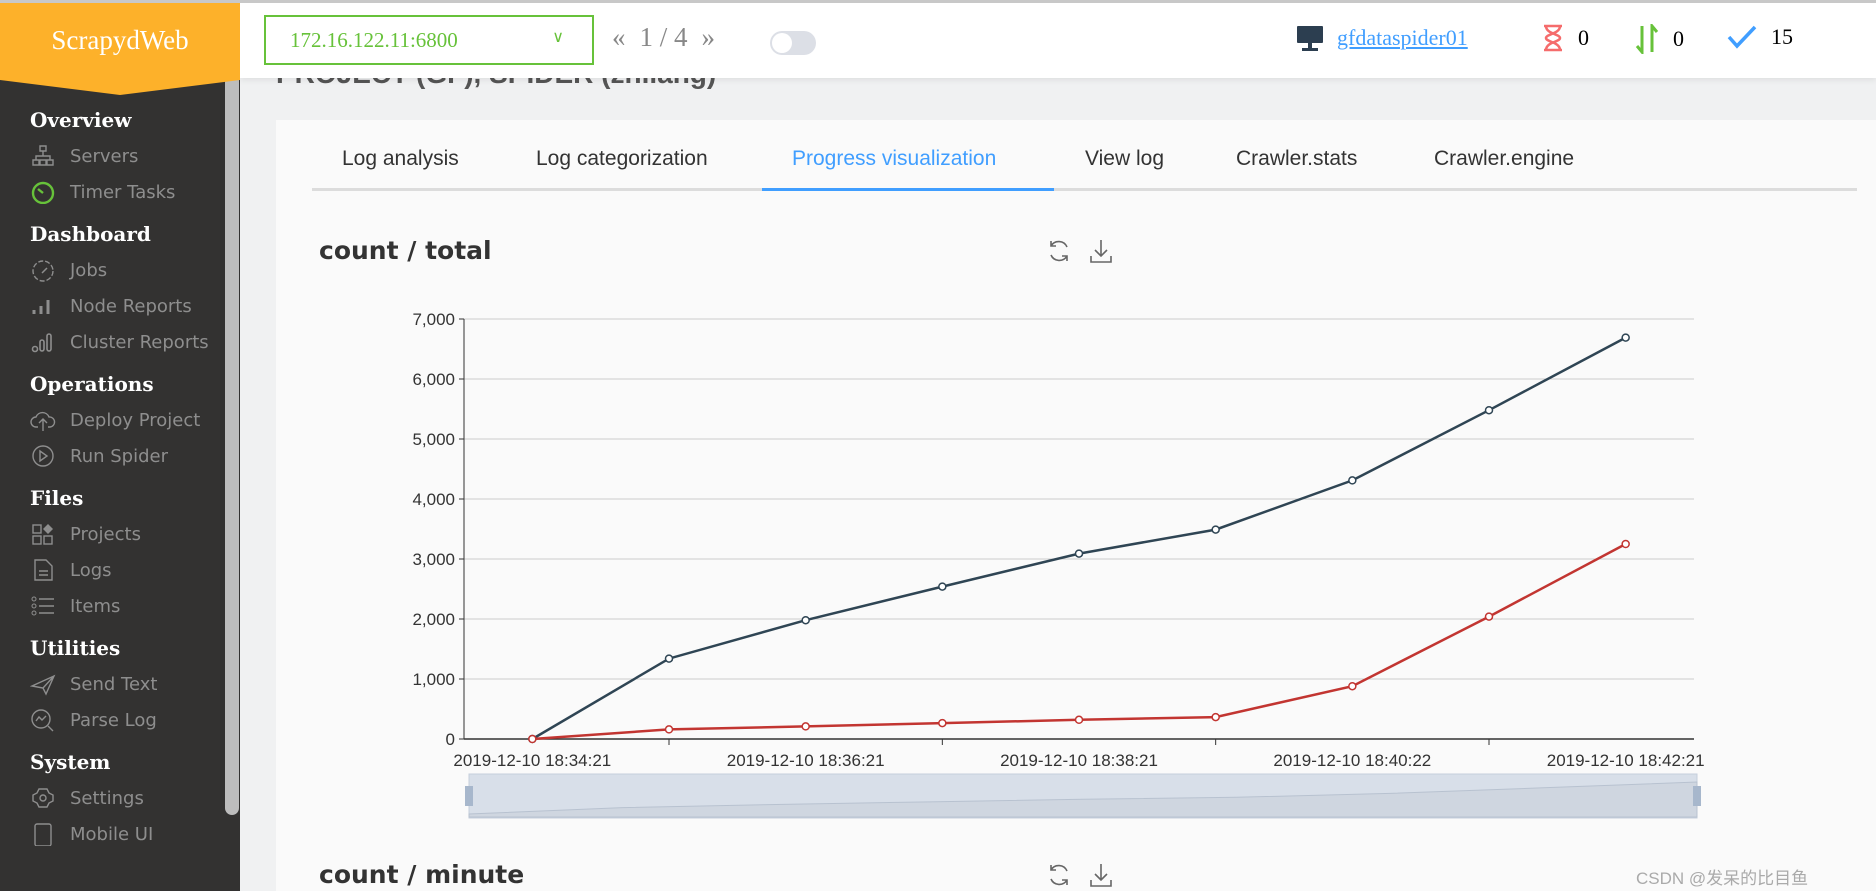 The height and width of the screenshot is (891, 1876). I want to click on sidebar-item-label: Settings, so click(107, 798).